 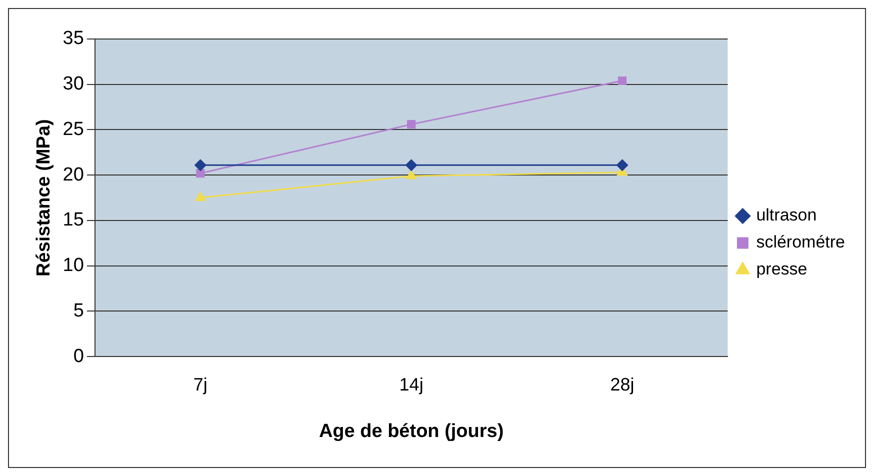 I want to click on y-axis-title: Résistance (MPa), so click(x=44, y=197).